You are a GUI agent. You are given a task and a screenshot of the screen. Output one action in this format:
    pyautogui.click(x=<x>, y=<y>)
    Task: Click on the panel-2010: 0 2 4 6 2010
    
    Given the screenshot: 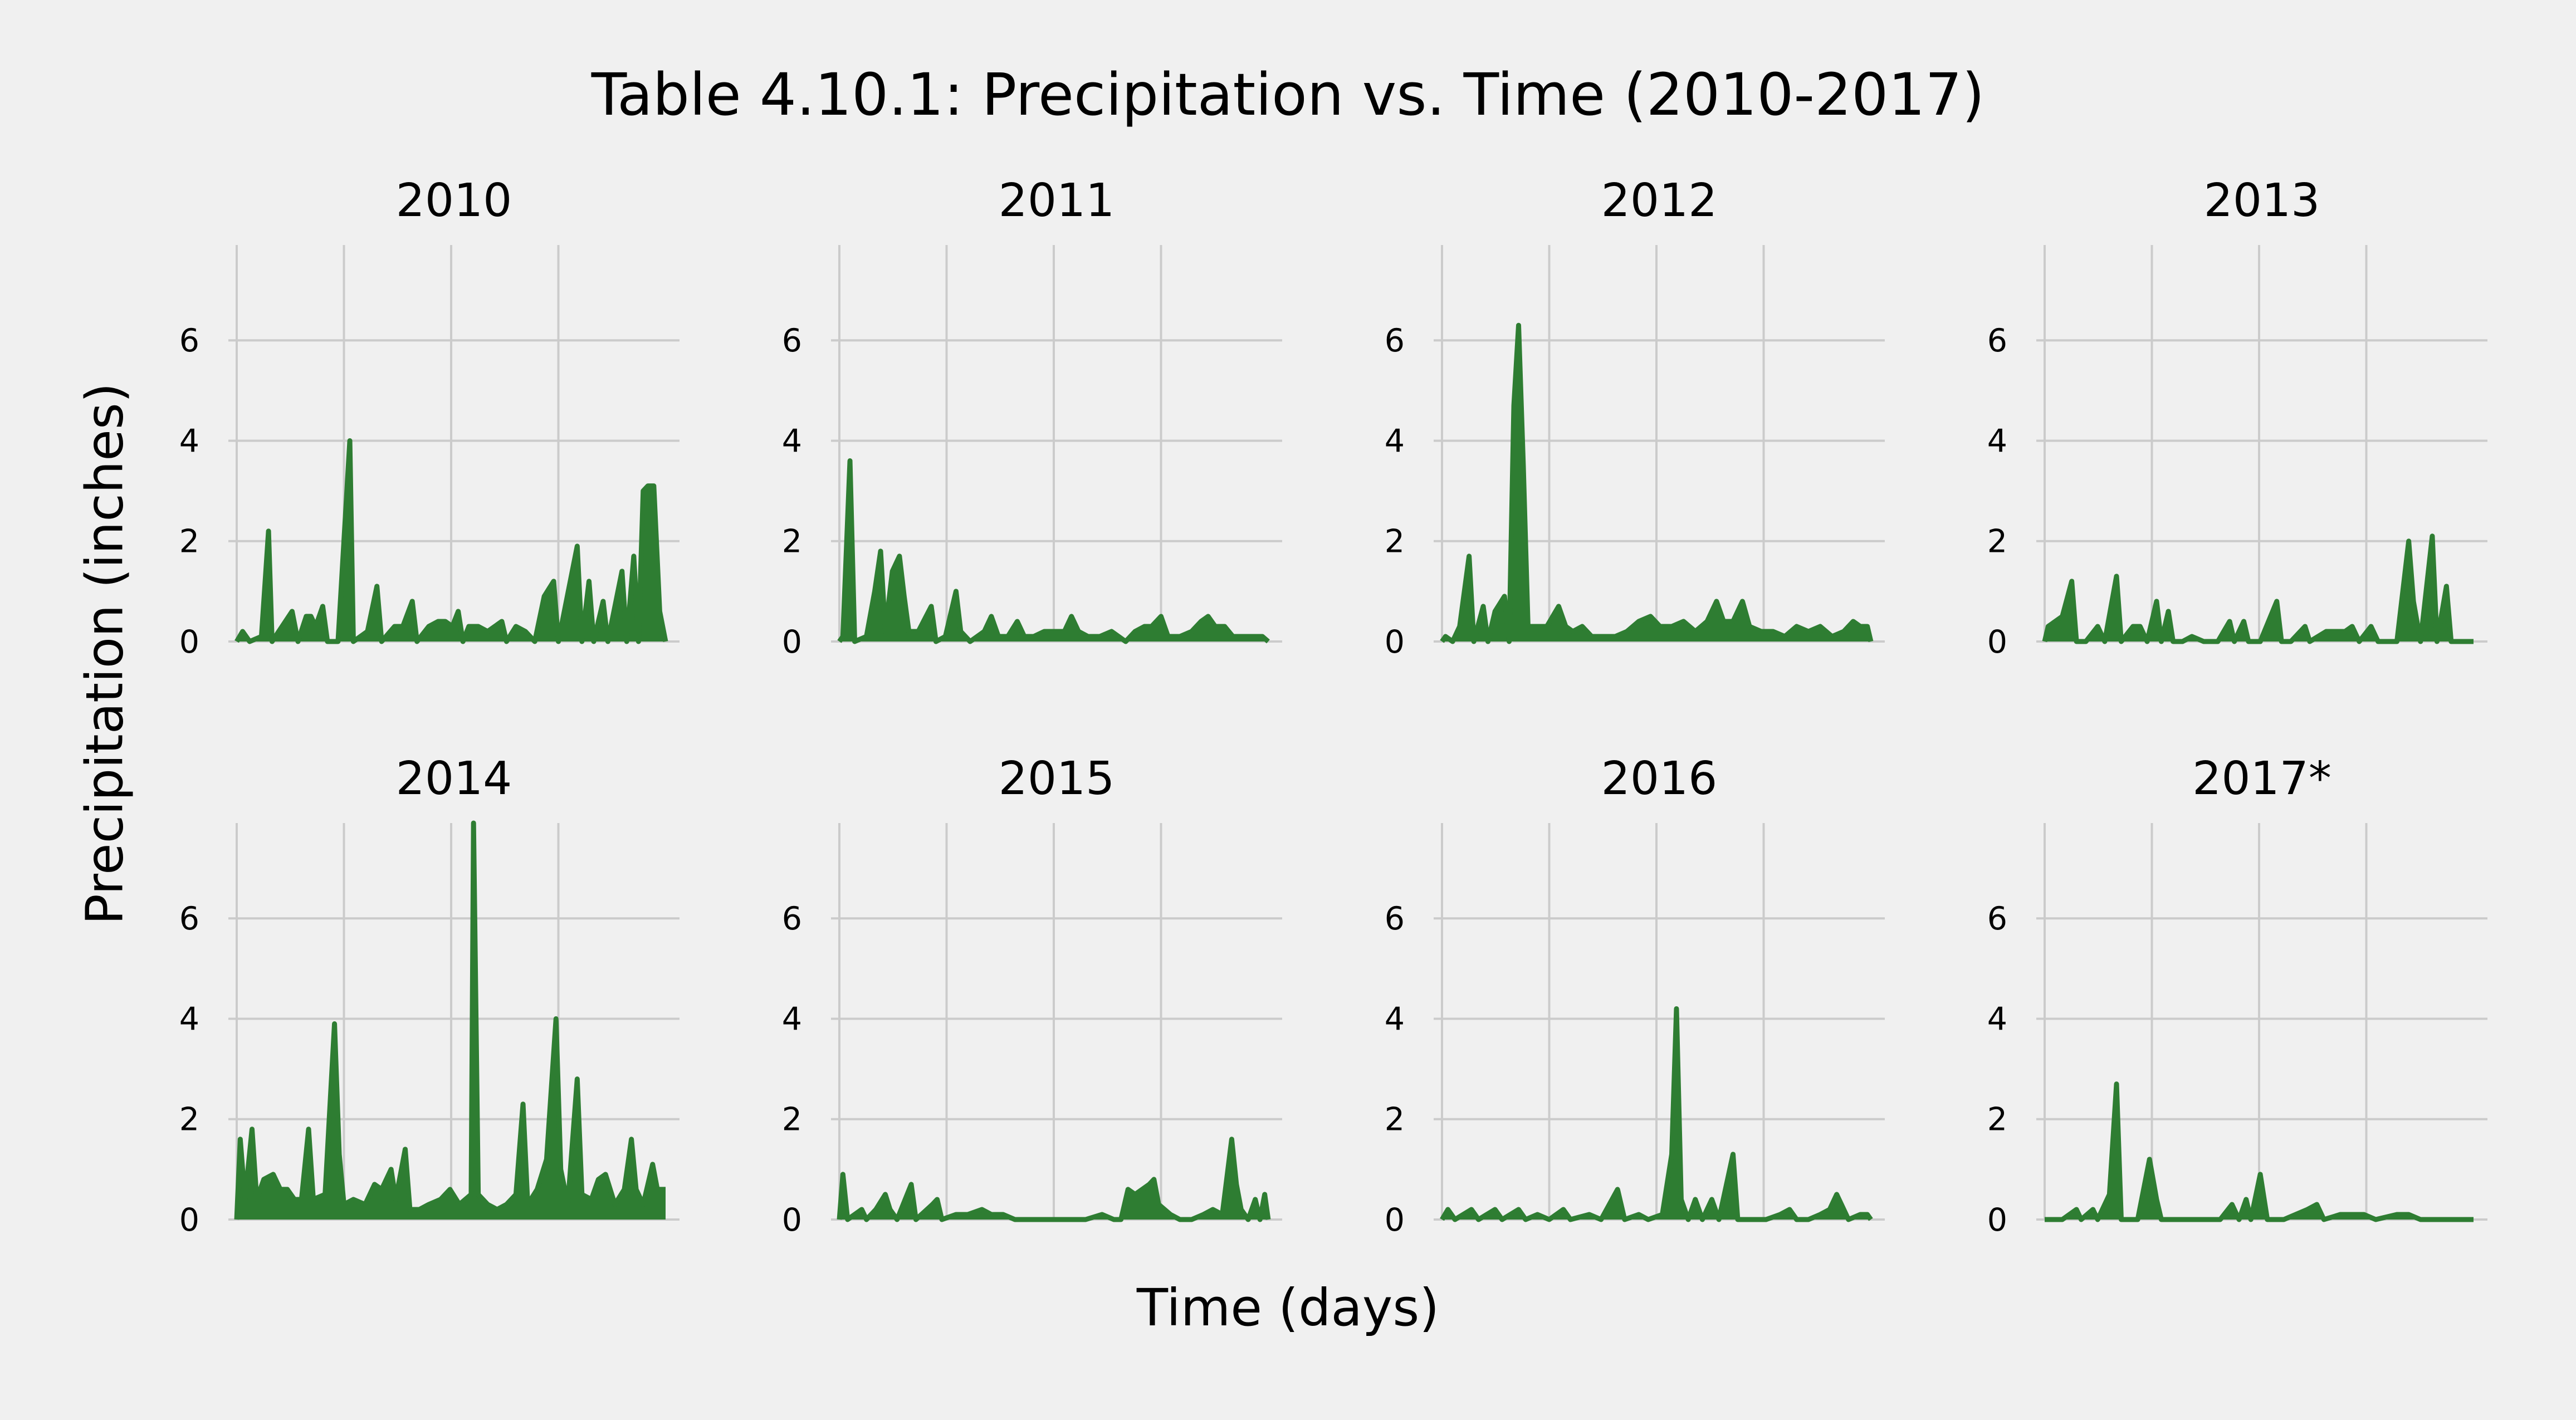 What is the action you would take?
    pyautogui.click(x=430, y=417)
    